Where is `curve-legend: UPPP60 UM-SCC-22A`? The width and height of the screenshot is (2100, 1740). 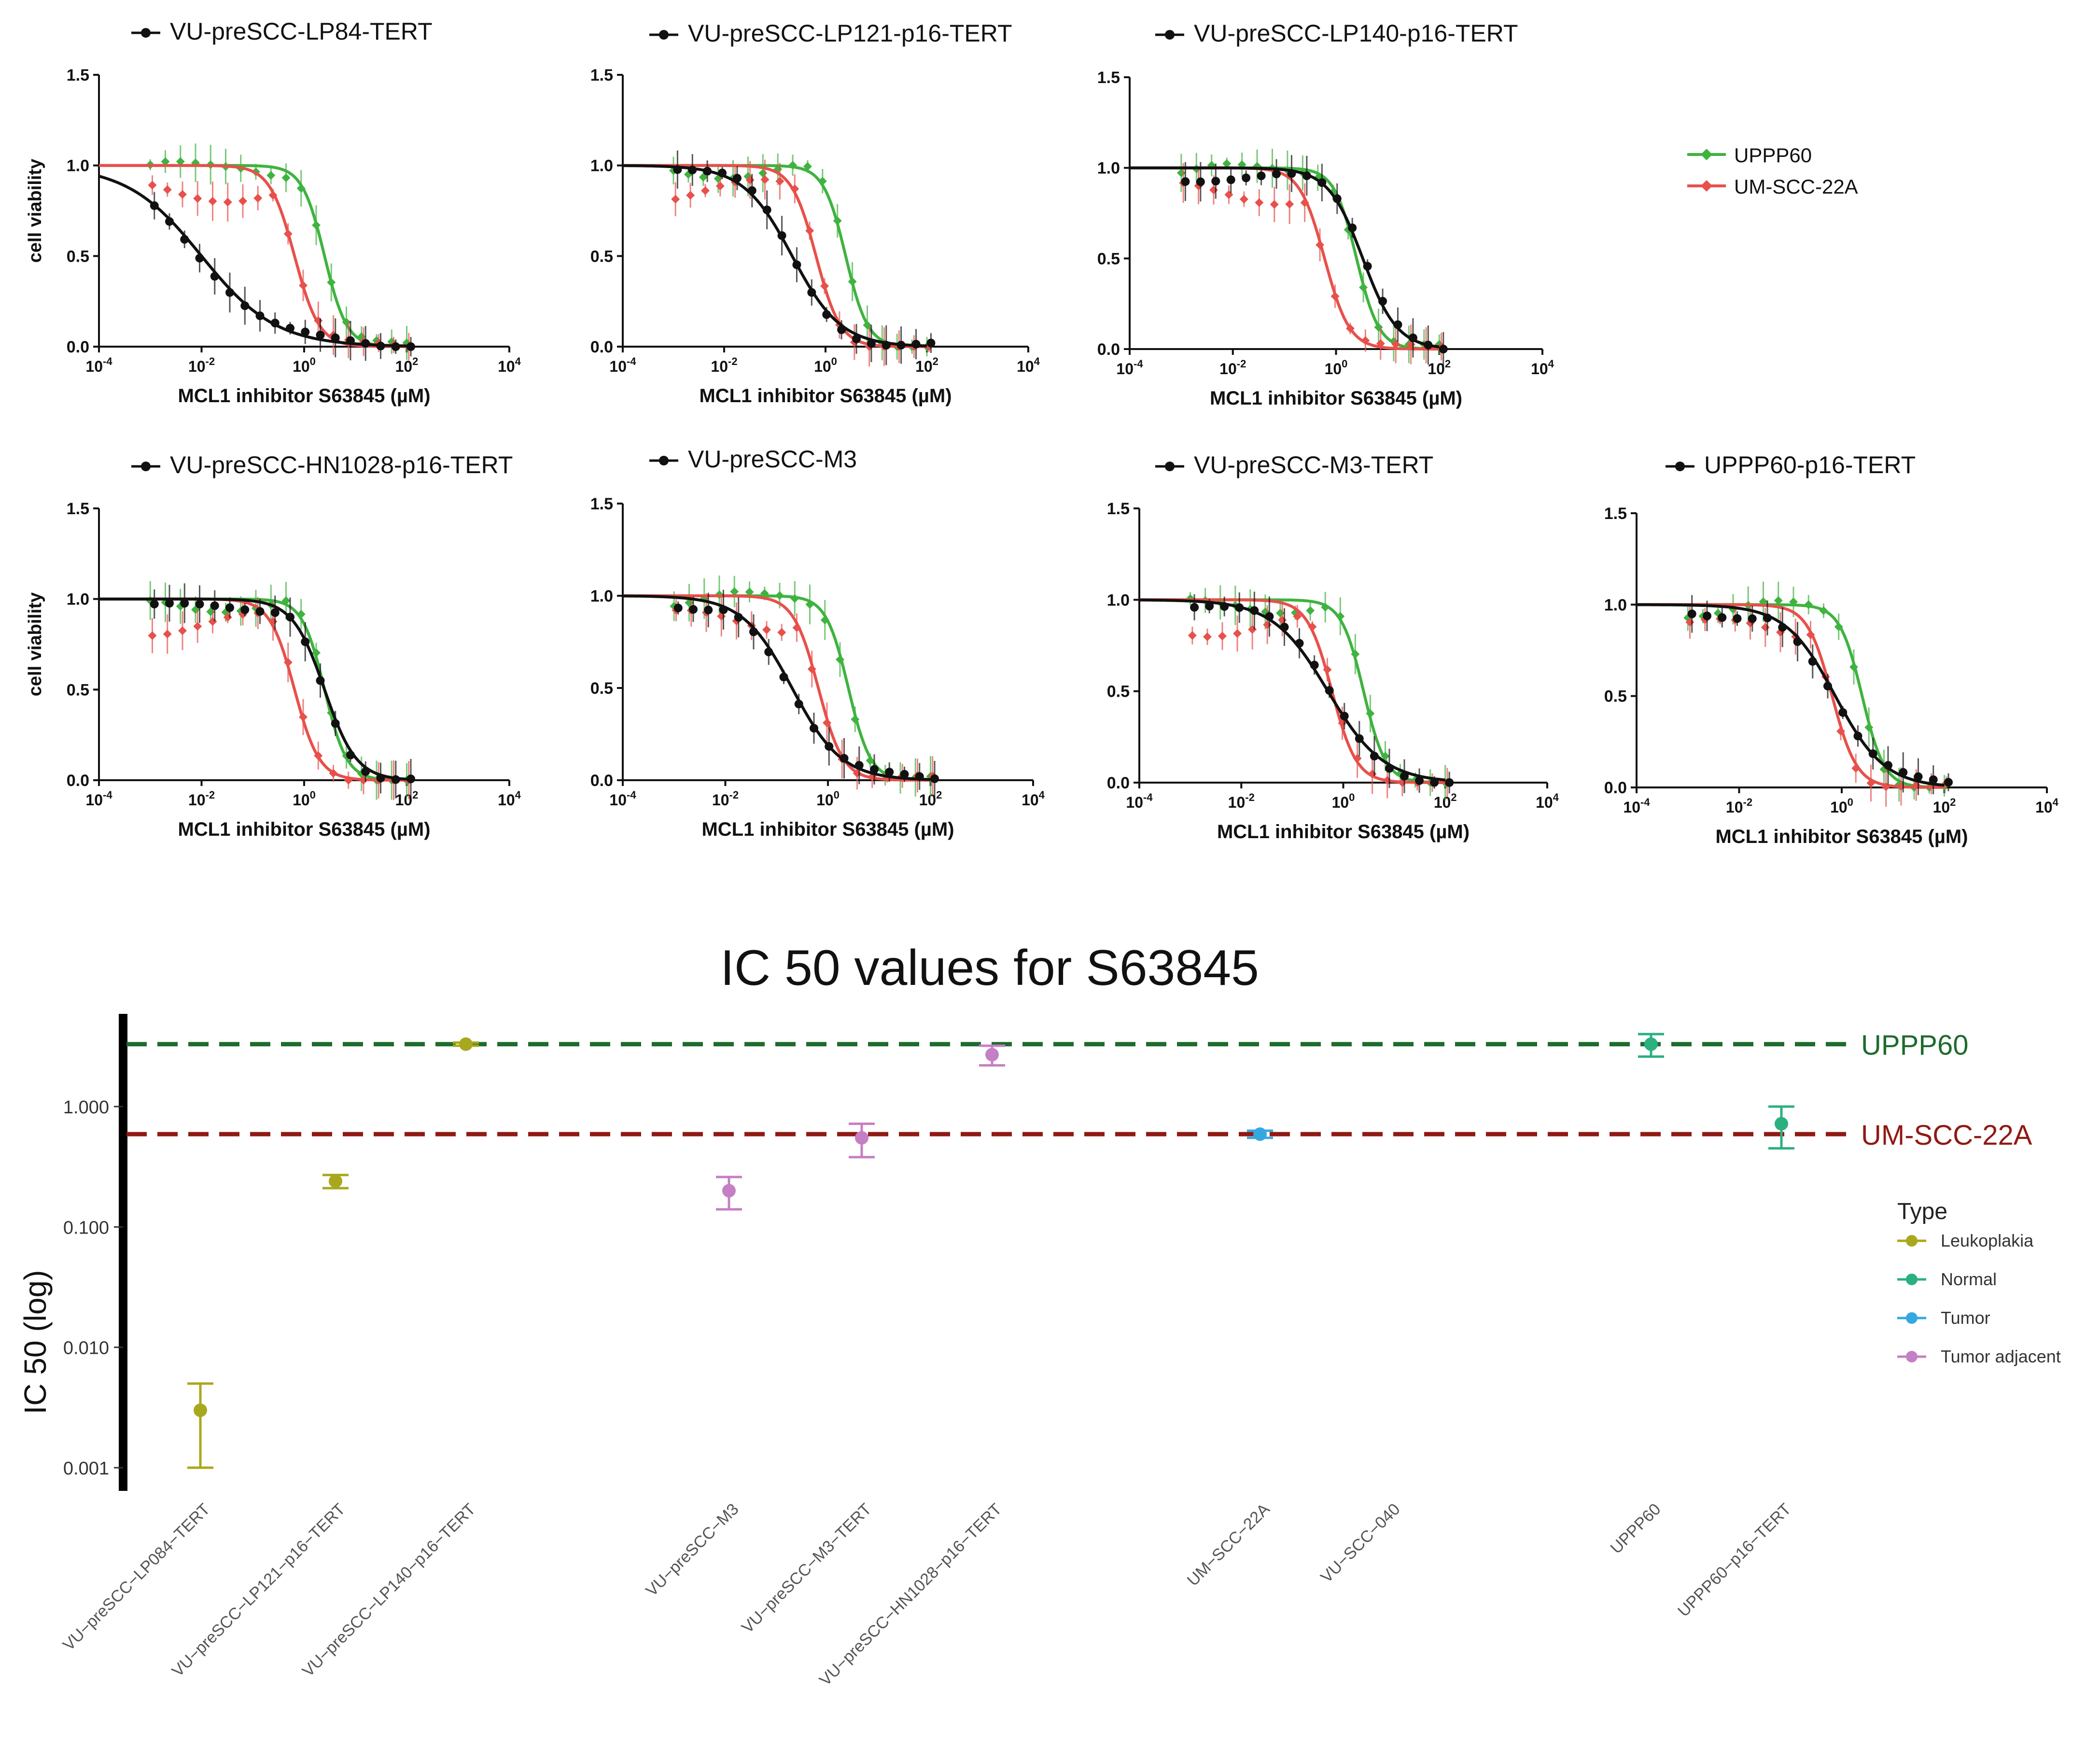
curve-legend: UPPP60 UM-SCC-22A is located at coordinates (1773, 171).